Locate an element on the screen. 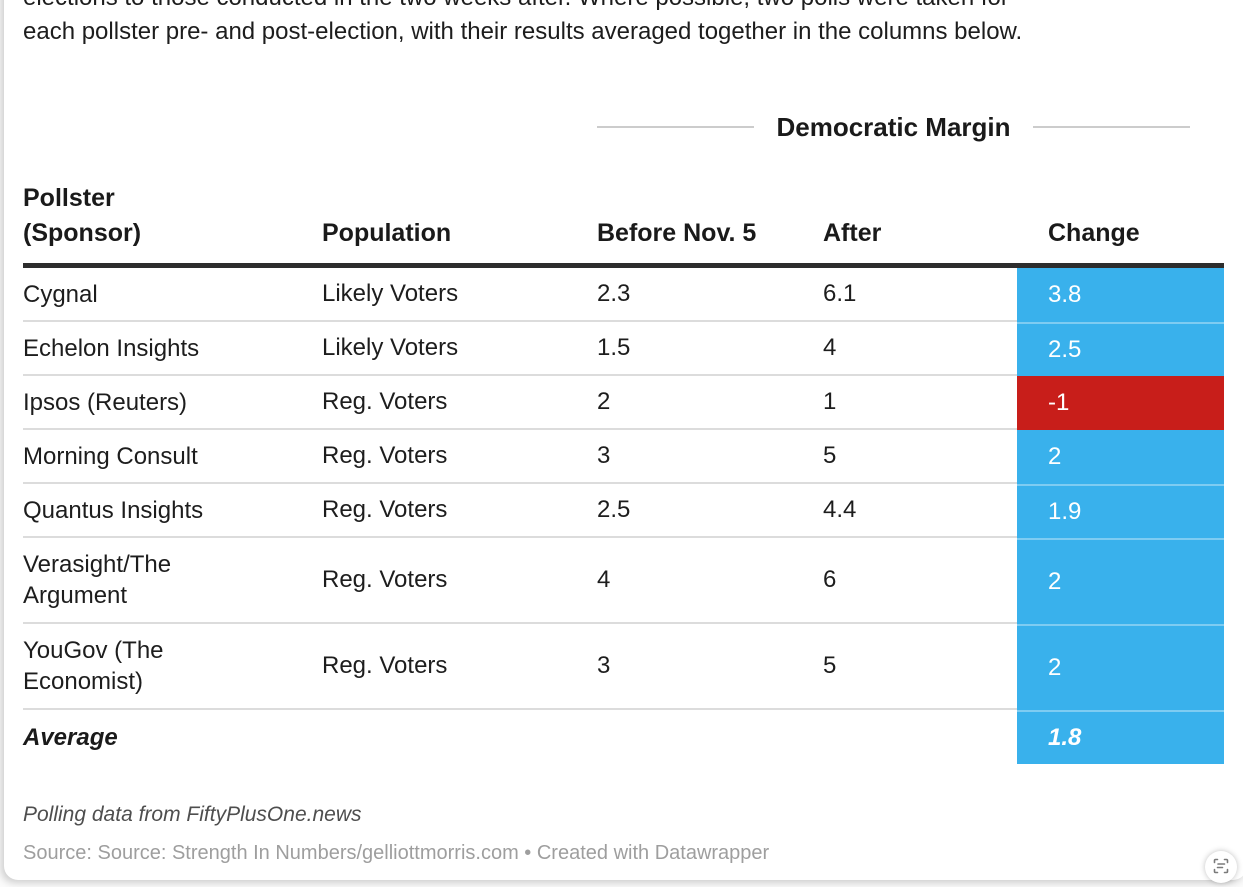  cell-pollster: Echelon Insights is located at coordinates (172, 349).